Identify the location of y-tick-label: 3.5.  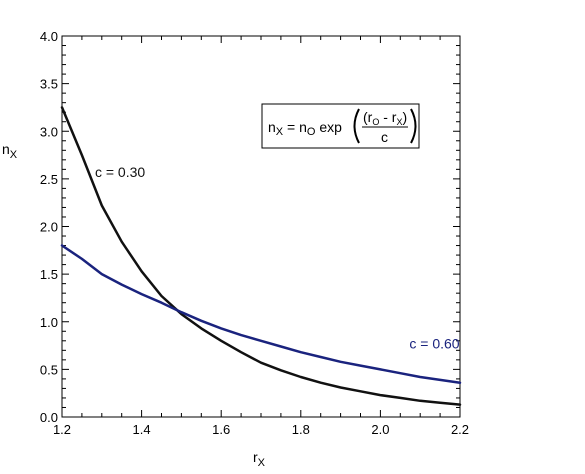
(49, 84).